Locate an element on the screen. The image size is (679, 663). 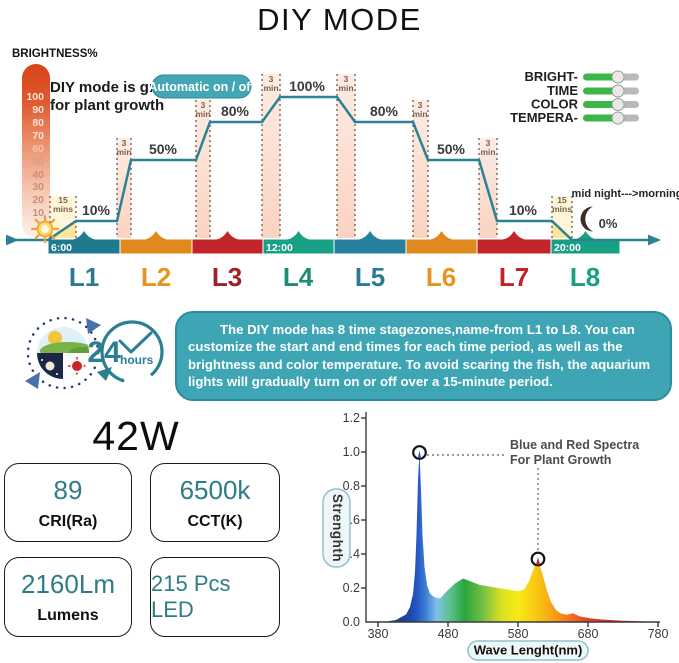
stage-segment-L7 is located at coordinates (514, 246).